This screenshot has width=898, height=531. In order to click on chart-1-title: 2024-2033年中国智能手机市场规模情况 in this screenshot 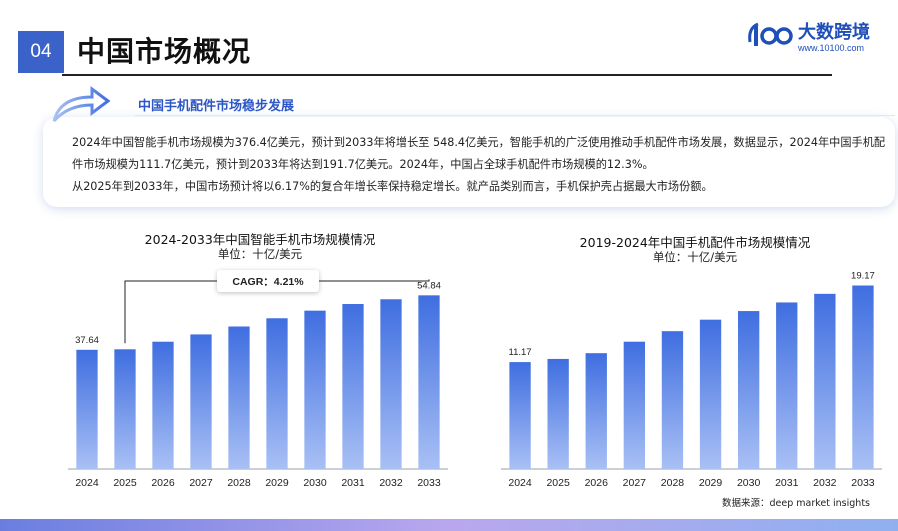, I will do `click(260, 239)`.